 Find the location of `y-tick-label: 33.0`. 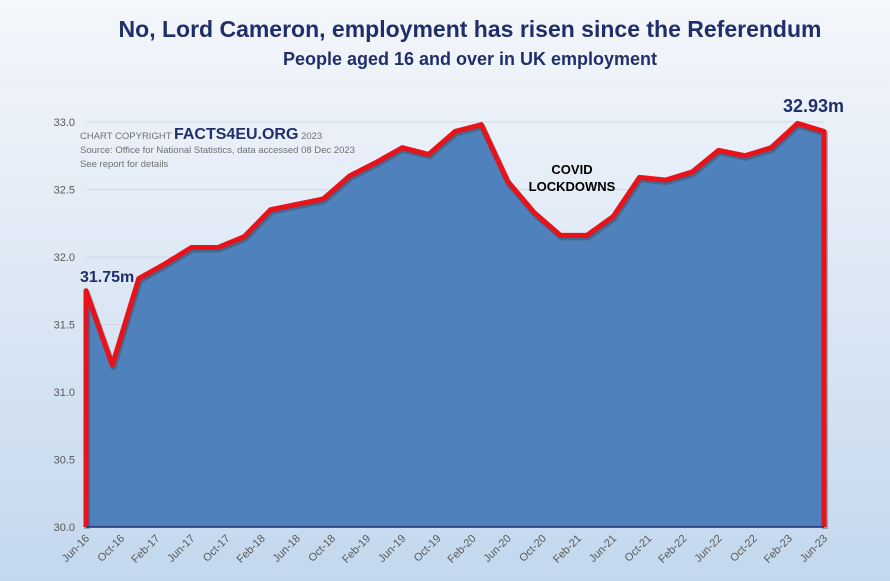

y-tick-label: 33.0 is located at coordinates (64, 123).